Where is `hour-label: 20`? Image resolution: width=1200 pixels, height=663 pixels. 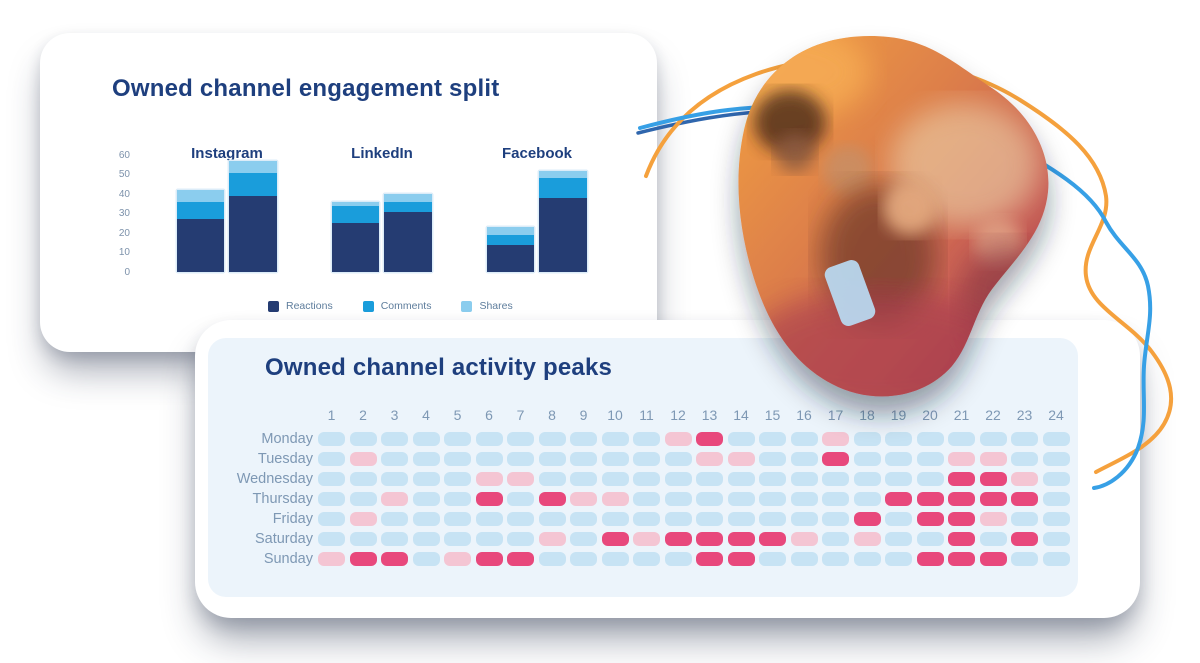
hour-label: 20 is located at coordinates (930, 415).